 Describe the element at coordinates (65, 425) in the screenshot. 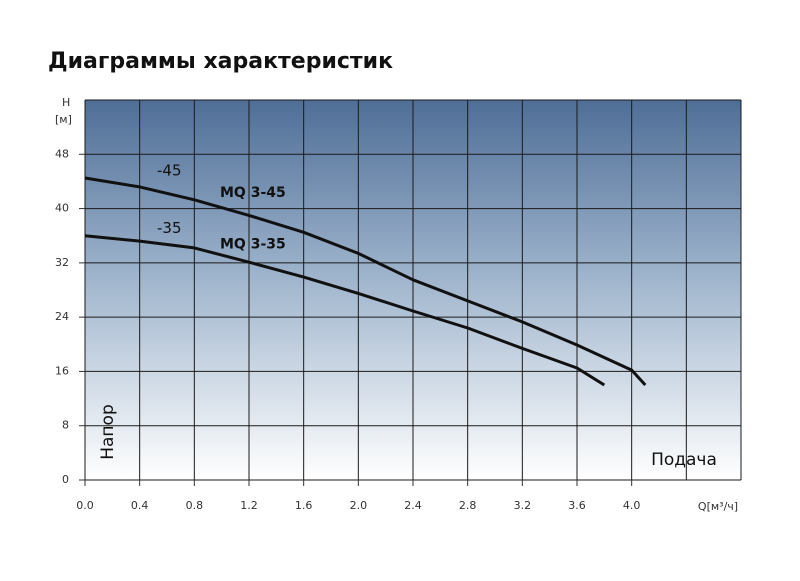

I see `y-tick-label: 8` at that location.